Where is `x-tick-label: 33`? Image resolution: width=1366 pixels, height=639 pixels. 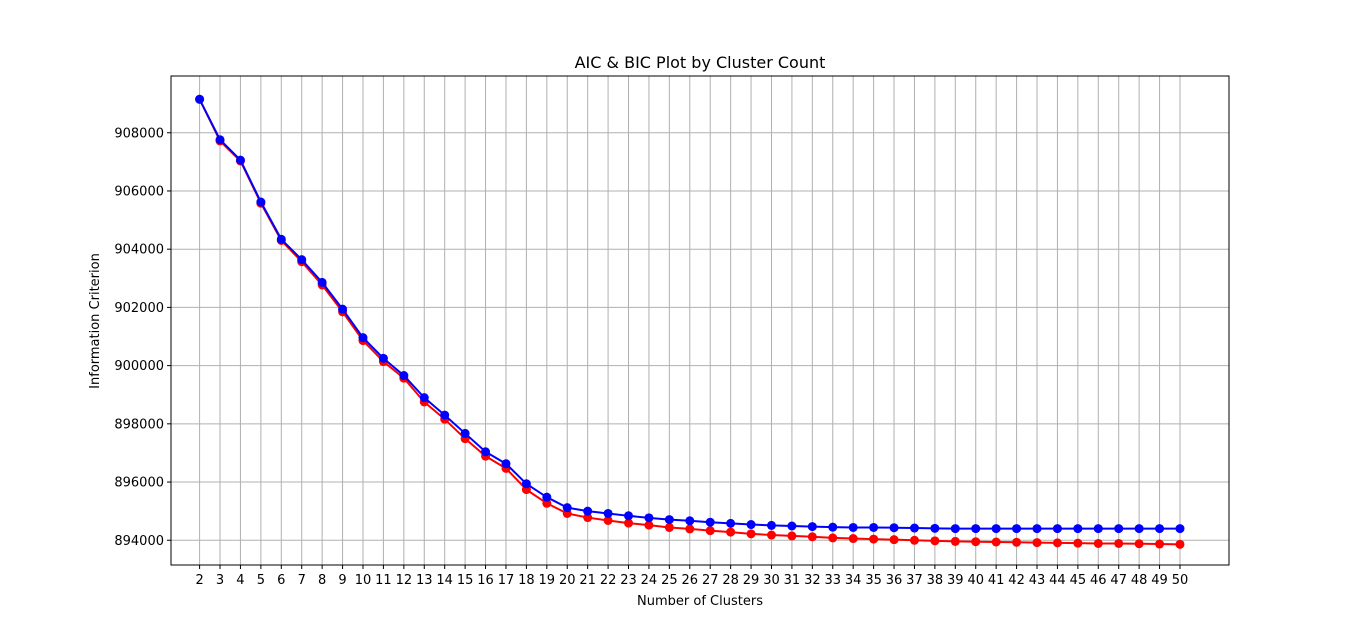 x-tick-label: 33 is located at coordinates (832, 580).